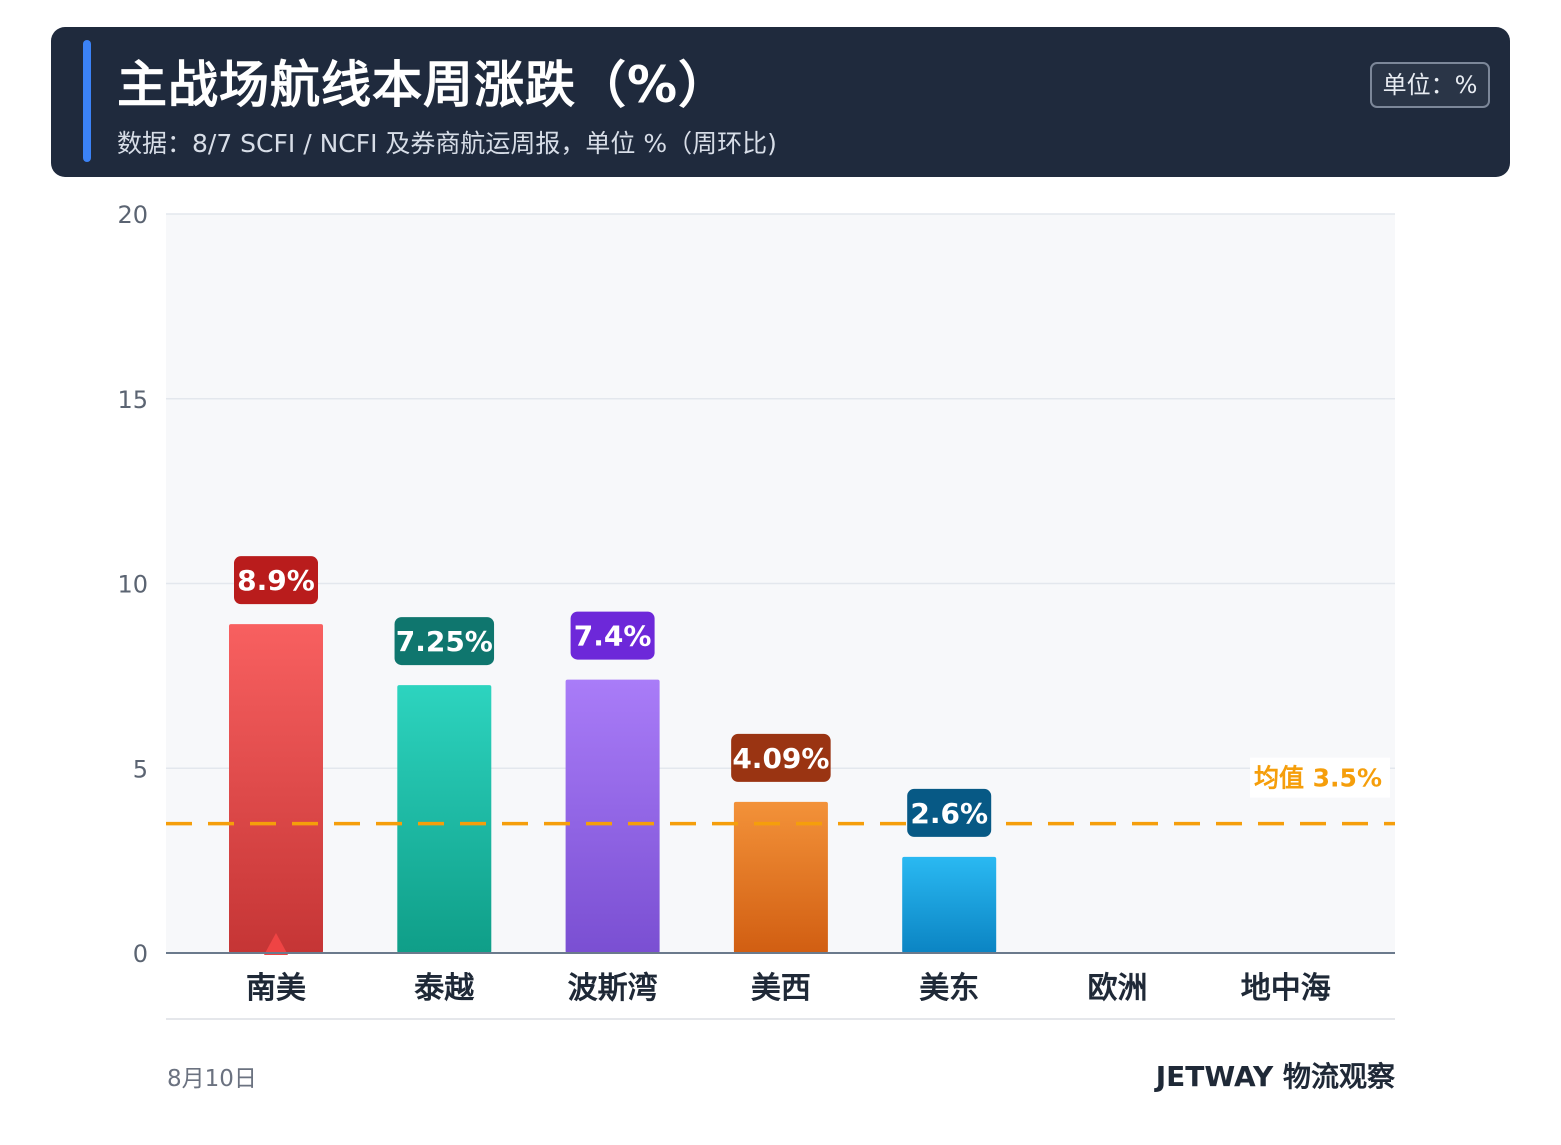 This screenshot has height=1145, width=1561. I want to click on value-label: 2.6%, so click(949, 813).